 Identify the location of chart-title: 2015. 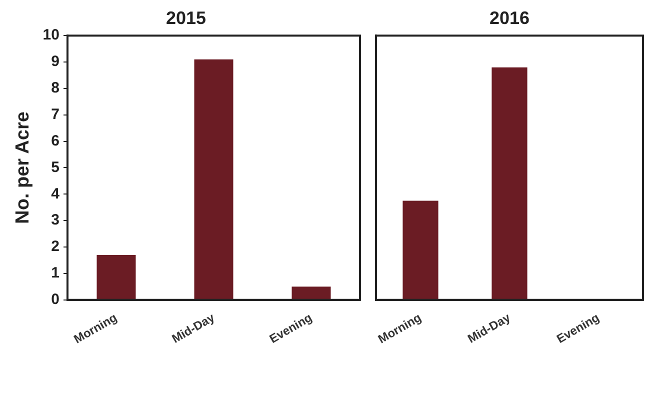
(186, 18).